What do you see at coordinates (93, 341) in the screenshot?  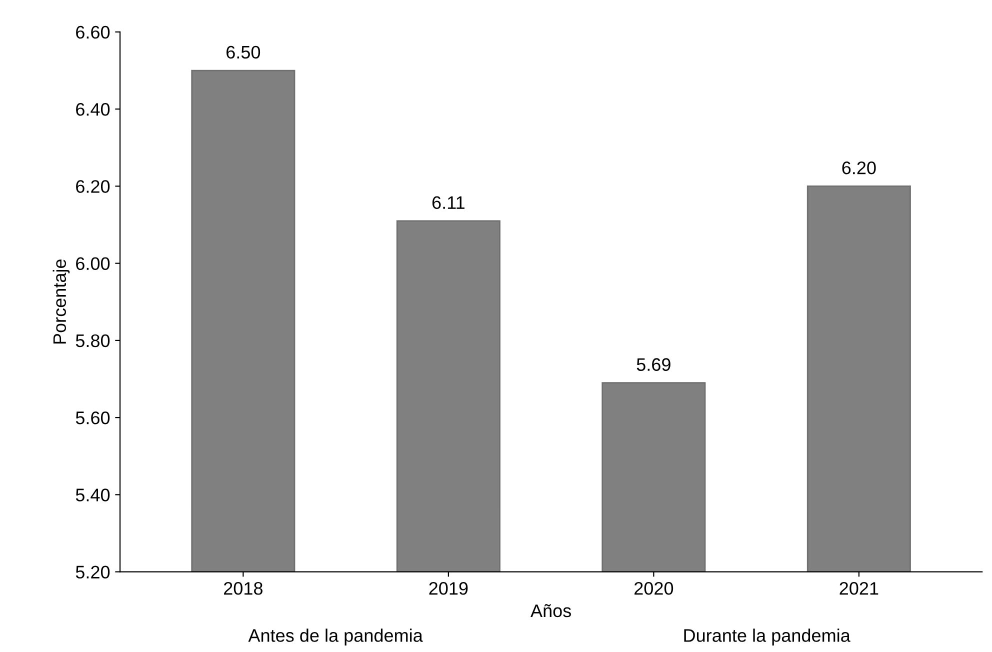 I see `y-tick-label: 5.80` at bounding box center [93, 341].